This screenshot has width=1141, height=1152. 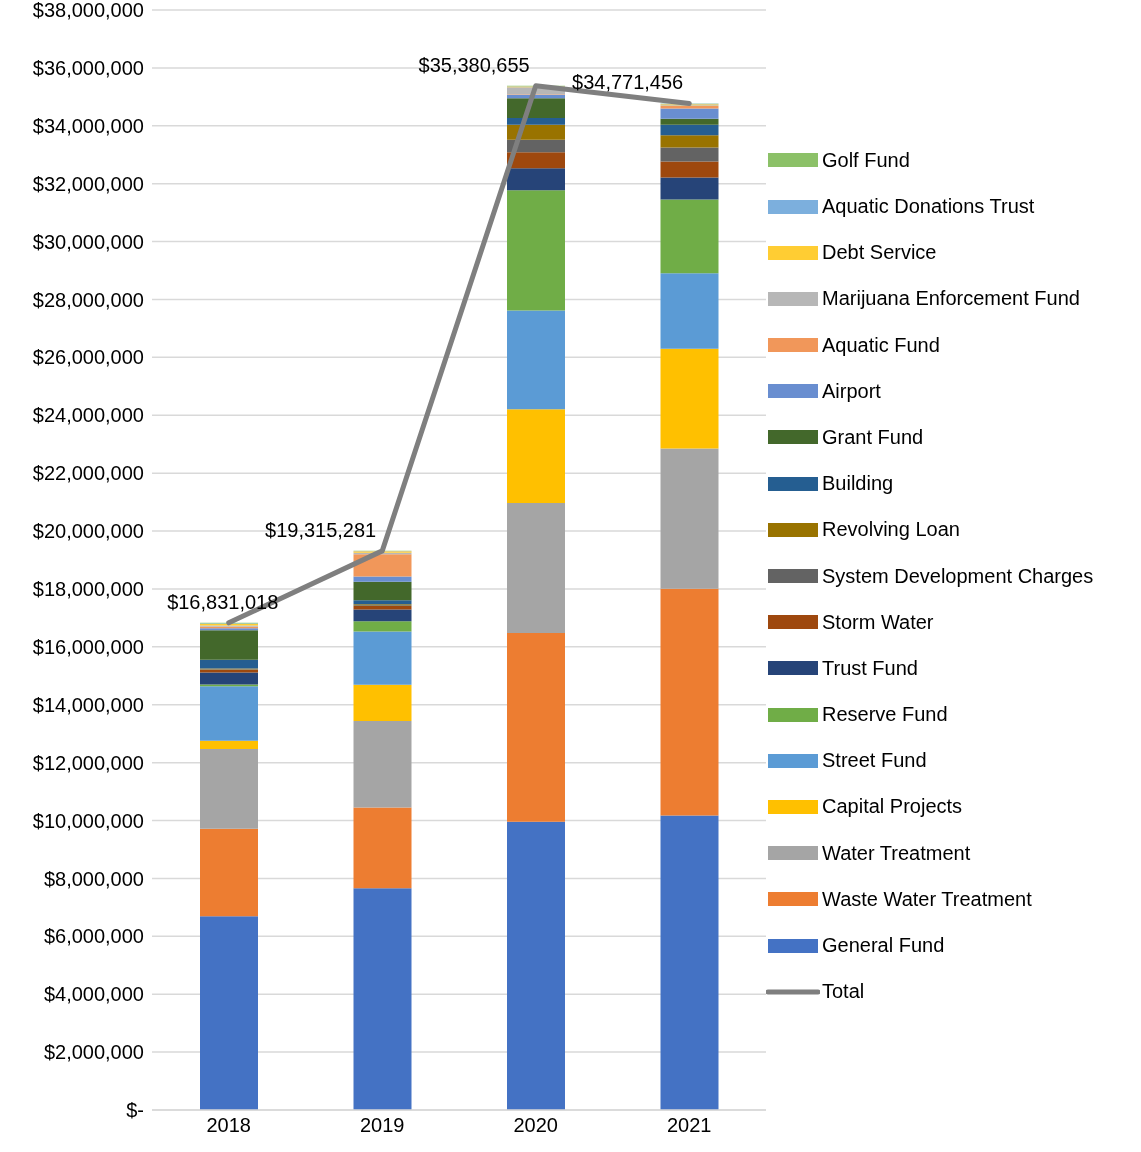 I want to click on legend-label: Grant Fund, so click(x=873, y=437).